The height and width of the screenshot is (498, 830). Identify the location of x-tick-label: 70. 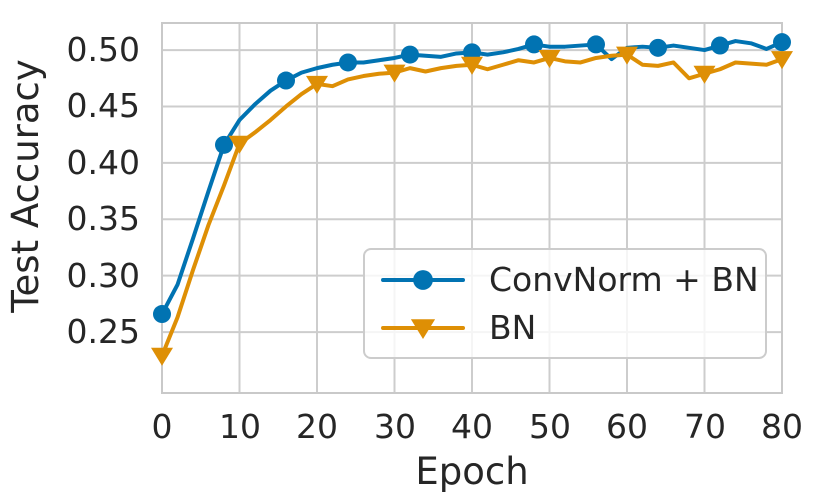
(705, 426).